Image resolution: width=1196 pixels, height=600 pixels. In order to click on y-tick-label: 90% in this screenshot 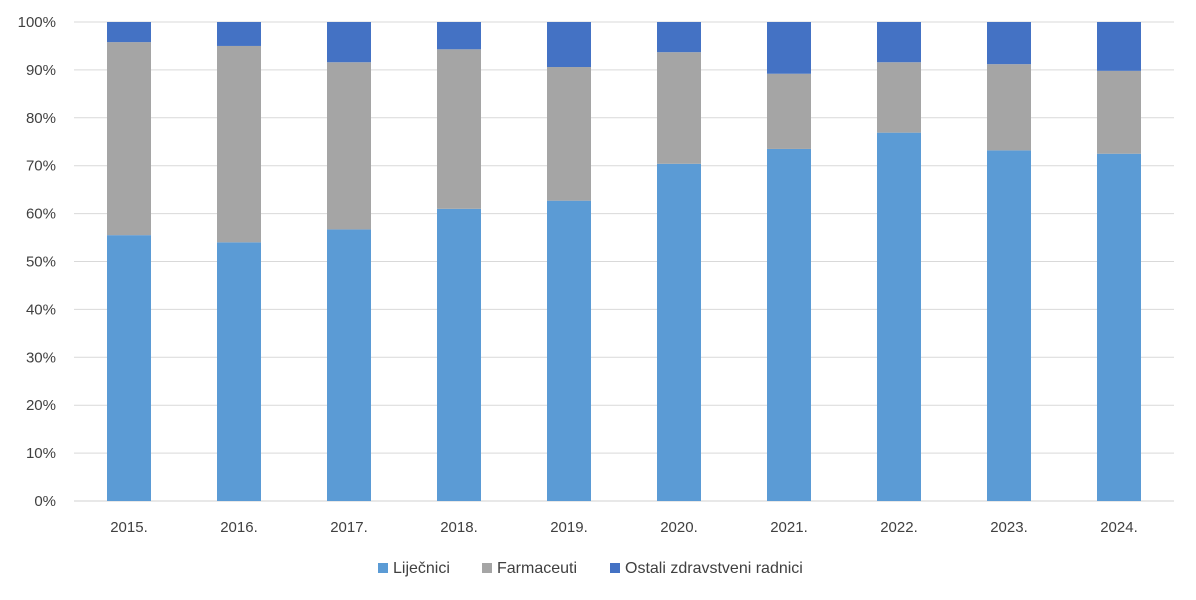, I will do `click(41, 70)`.